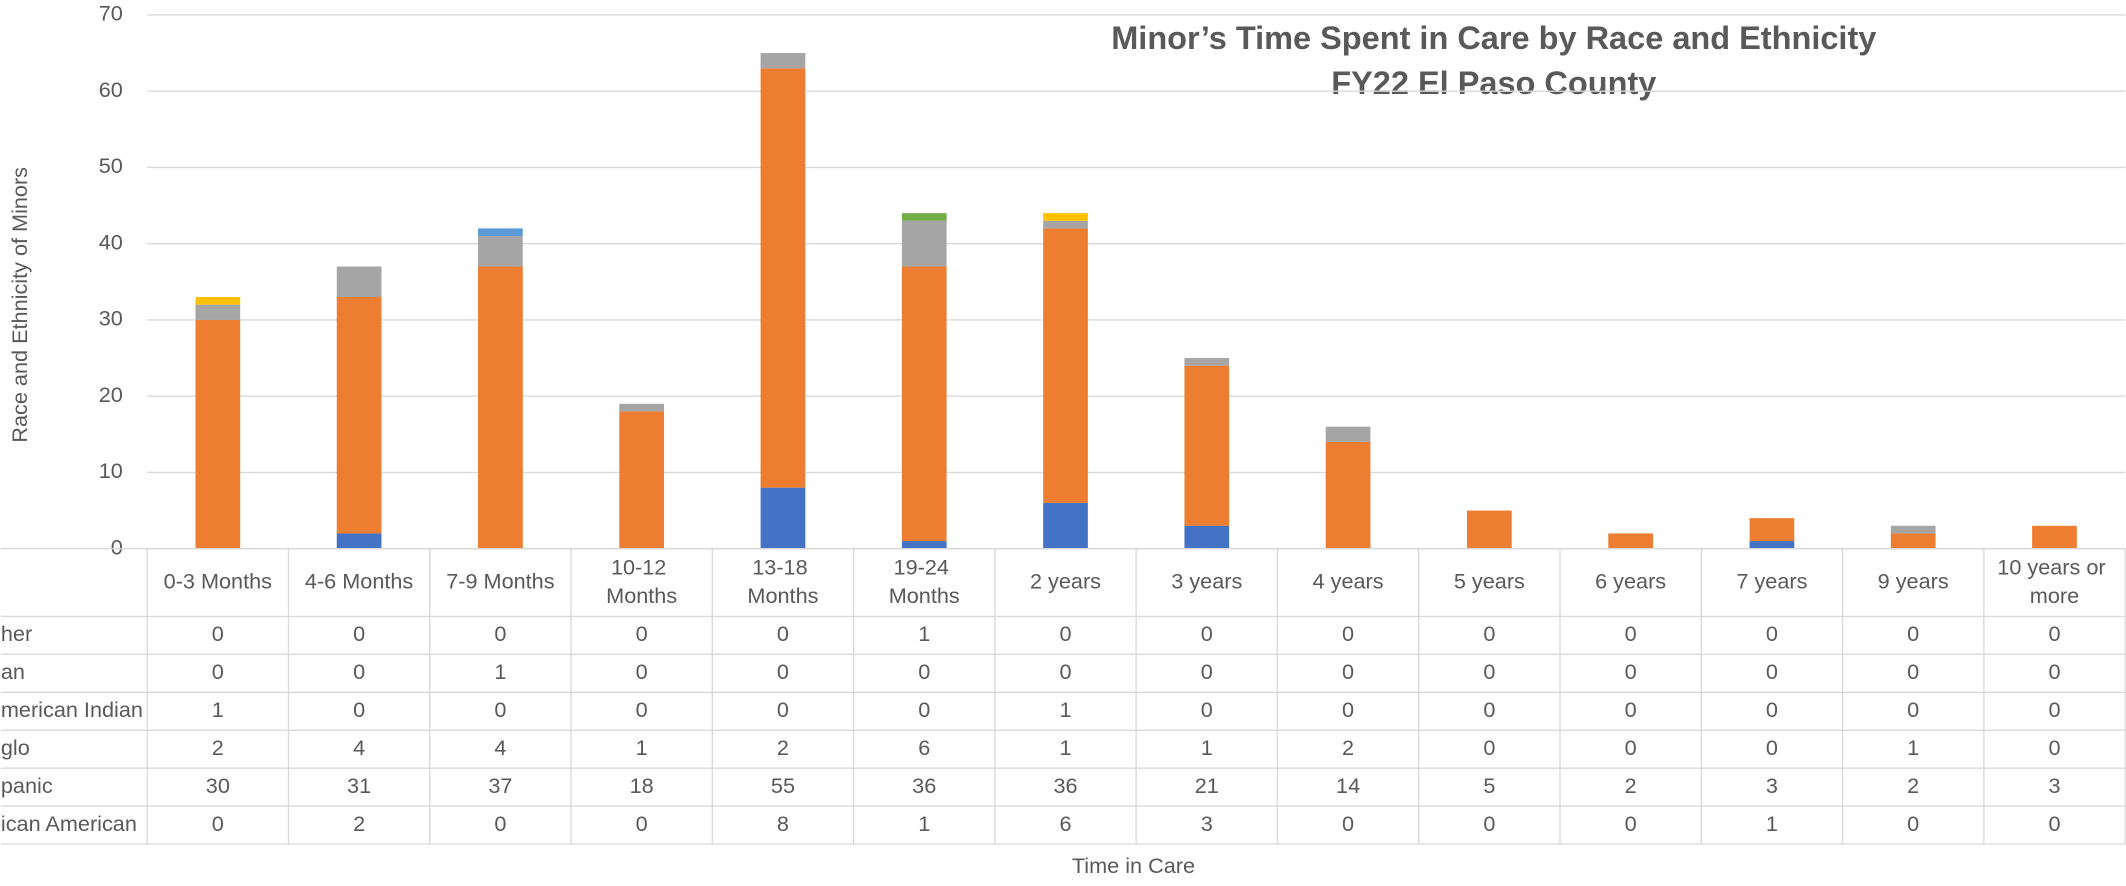  Describe the element at coordinates (783, 785) in the screenshot. I see `table-value: 55` at that location.